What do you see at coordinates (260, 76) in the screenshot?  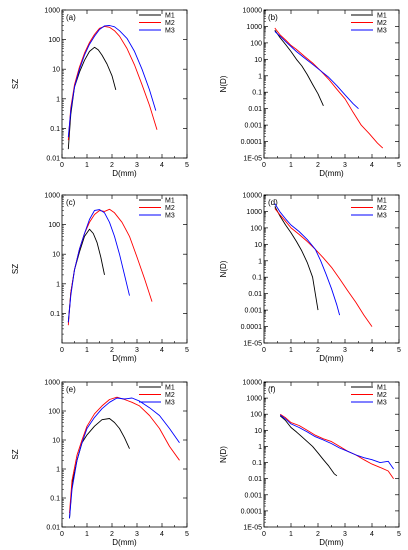 I see `panel-b-ytick-label: 1` at bounding box center [260, 76].